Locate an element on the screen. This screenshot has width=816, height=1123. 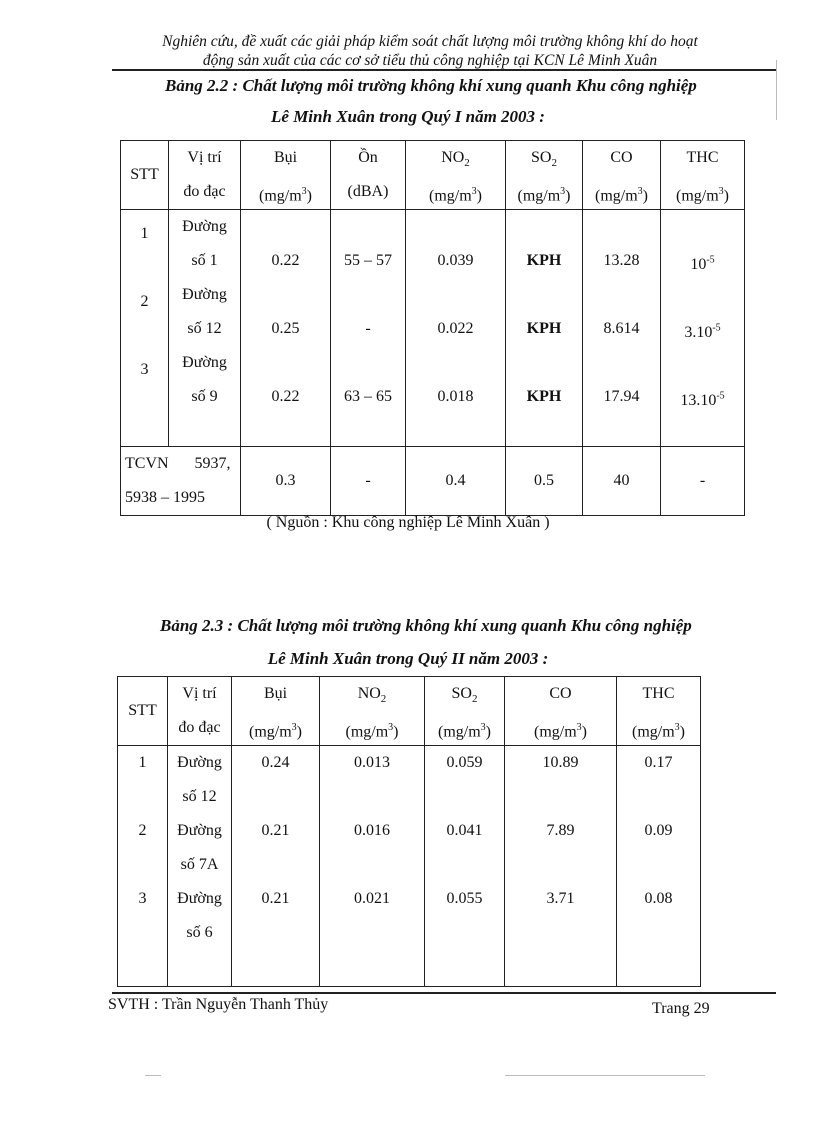
thc-value: 13.10-5 is located at coordinates (702, 397).